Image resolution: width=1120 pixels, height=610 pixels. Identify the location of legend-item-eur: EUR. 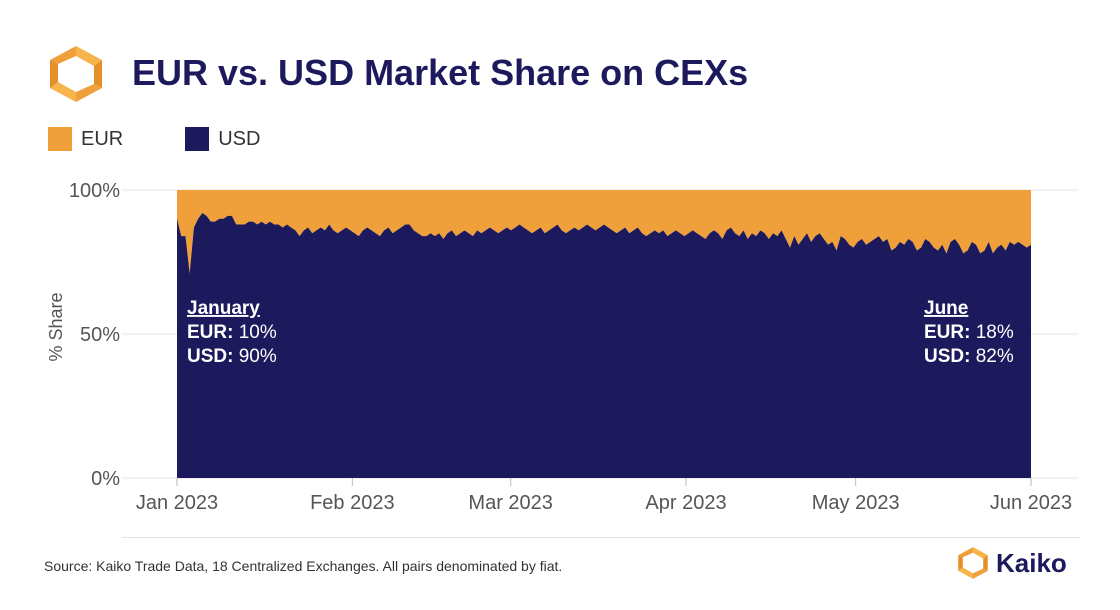
(85, 139).